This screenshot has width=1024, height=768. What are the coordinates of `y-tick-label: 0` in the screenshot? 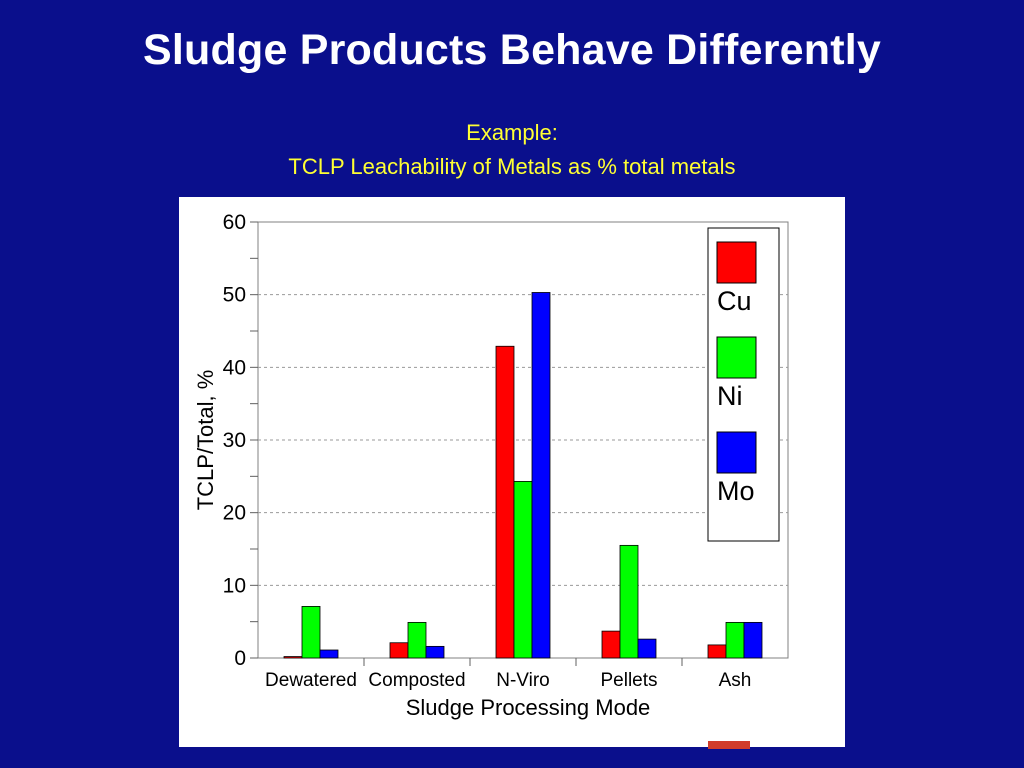 It's located at (240, 658).